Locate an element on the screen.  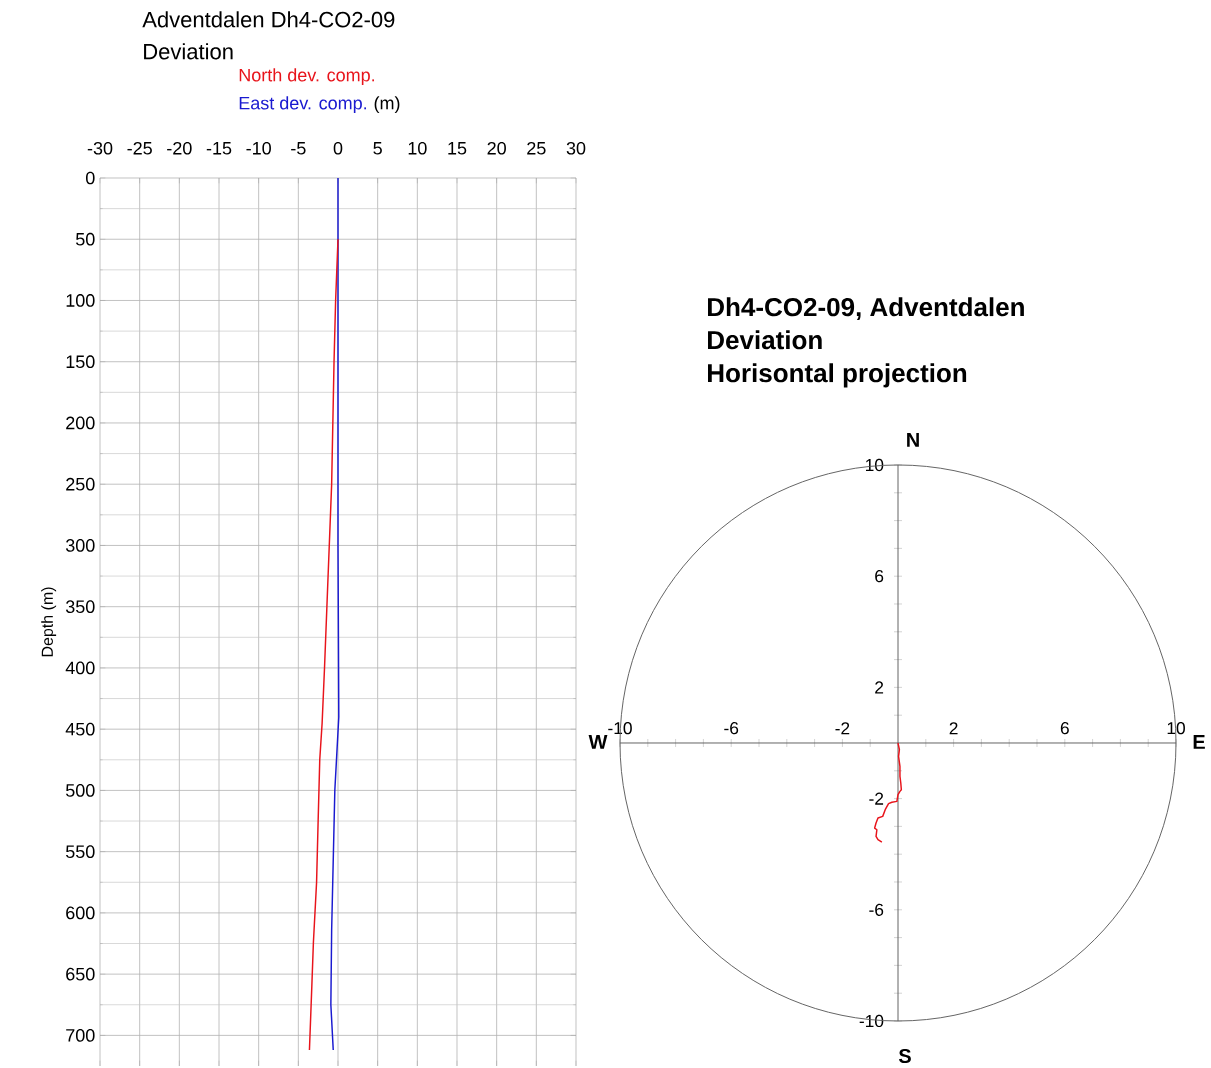
y-tick-label: 600 is located at coordinates (80, 913).